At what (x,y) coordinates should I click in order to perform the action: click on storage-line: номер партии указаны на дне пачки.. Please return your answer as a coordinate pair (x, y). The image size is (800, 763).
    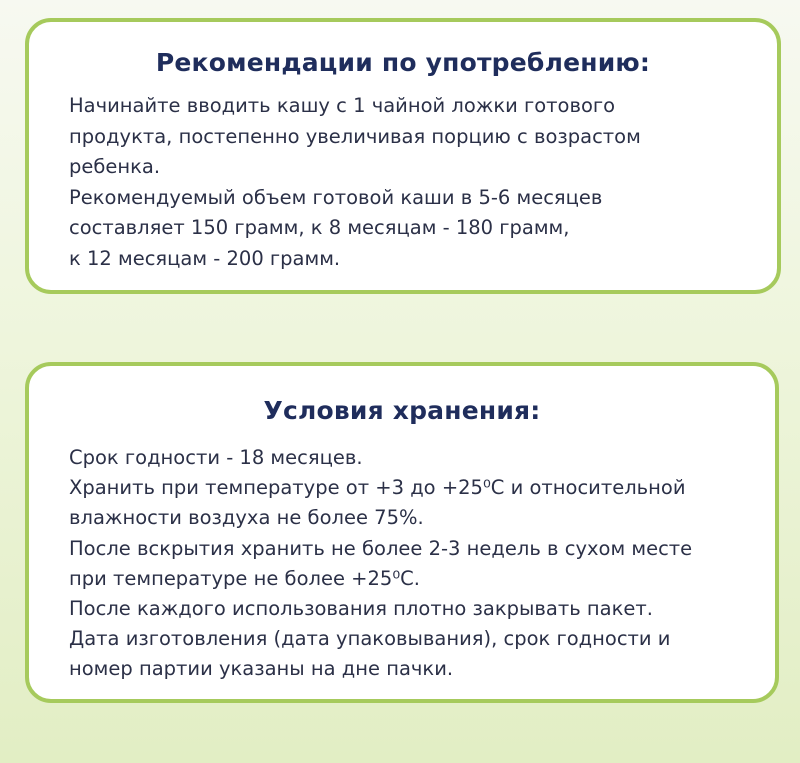
    Looking at the image, I should click on (261, 669).